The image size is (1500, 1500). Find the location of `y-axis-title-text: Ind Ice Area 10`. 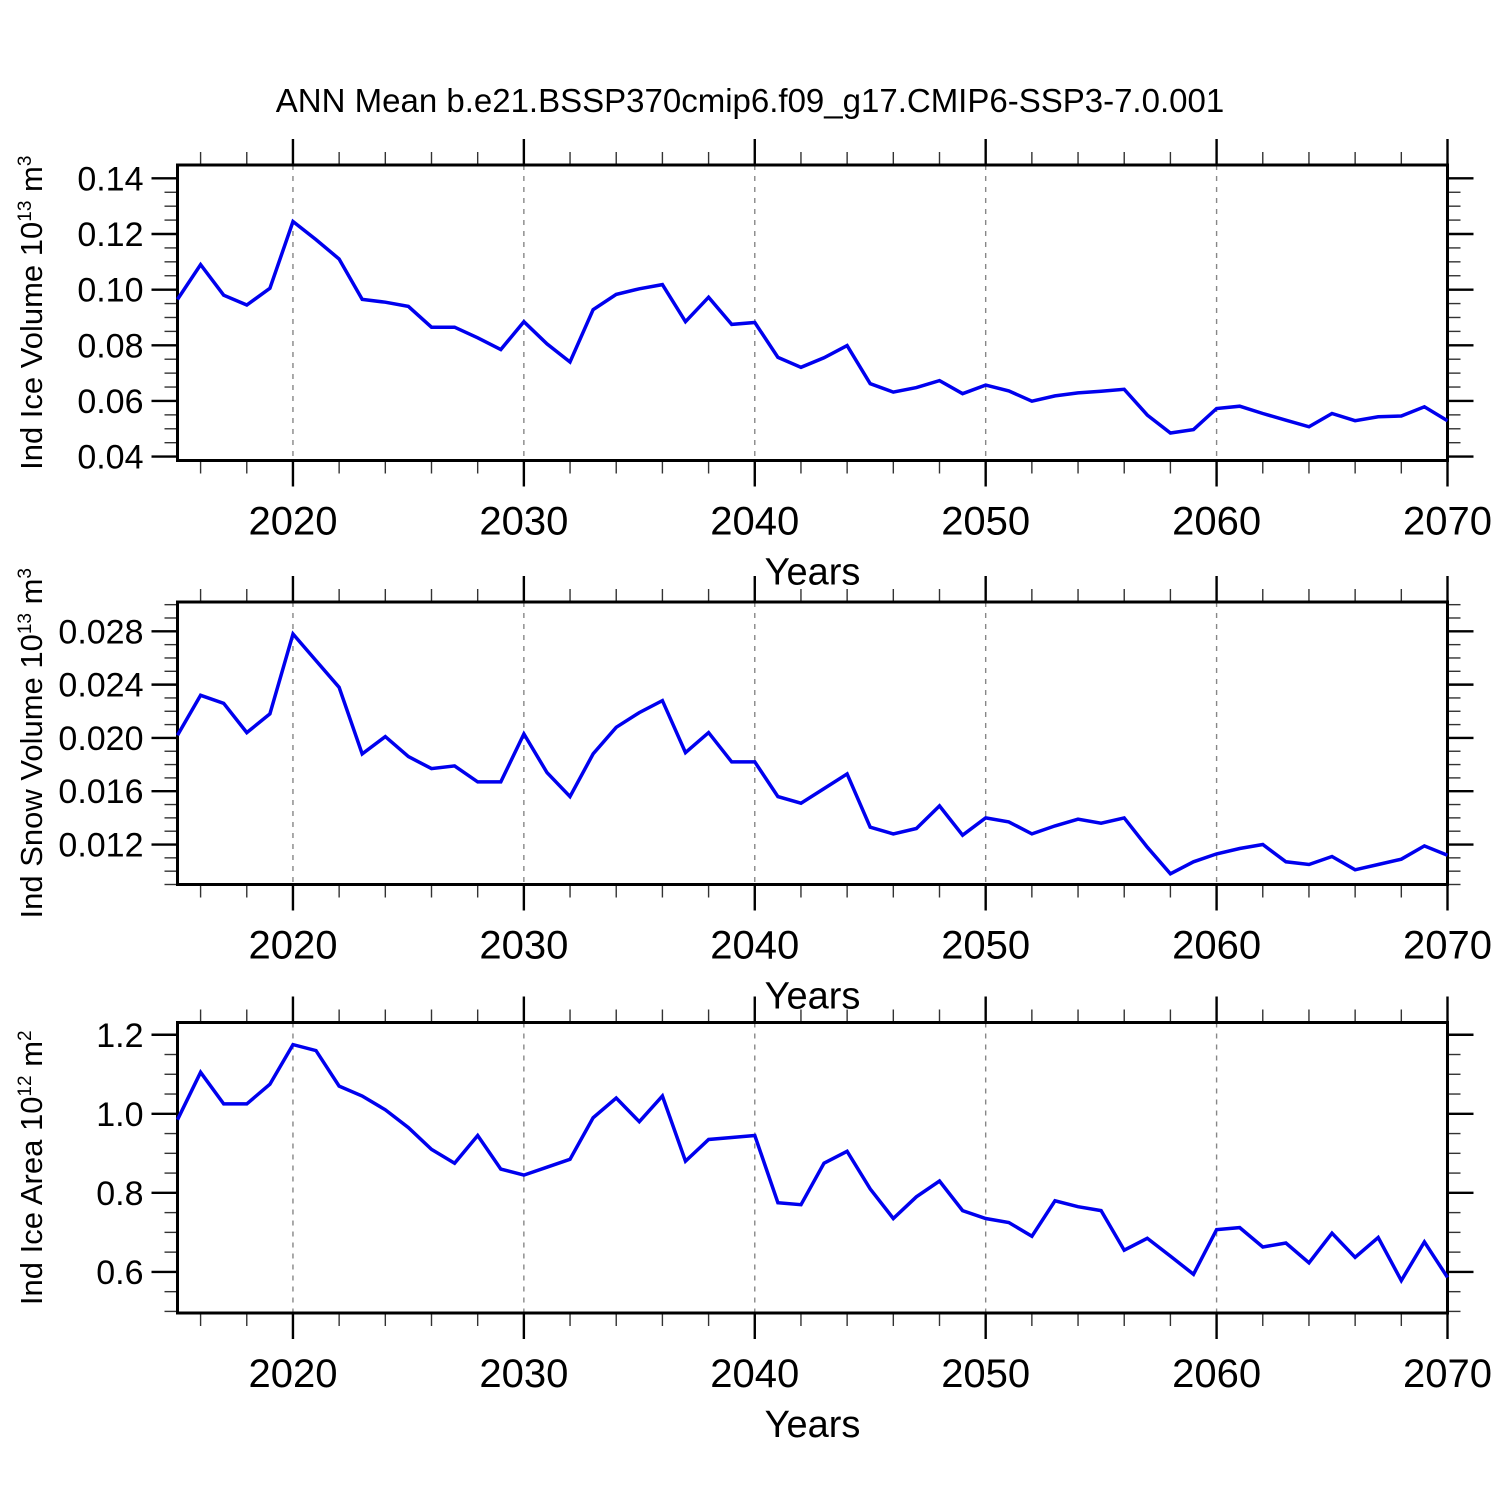

y-axis-title-text: Ind Ice Area 10 is located at coordinates (31, 1201).